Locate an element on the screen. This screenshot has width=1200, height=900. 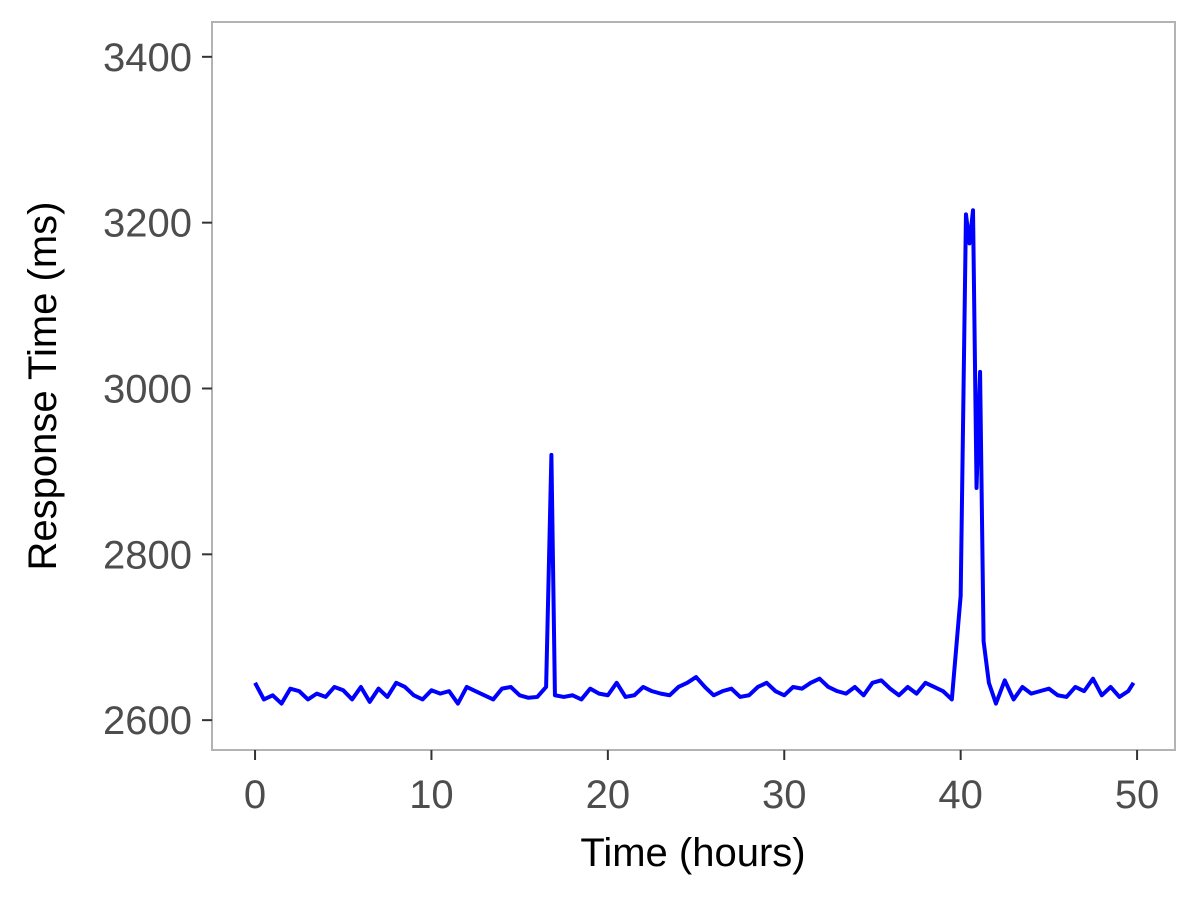
y-tick-label: 2600 is located at coordinates (147, 721).